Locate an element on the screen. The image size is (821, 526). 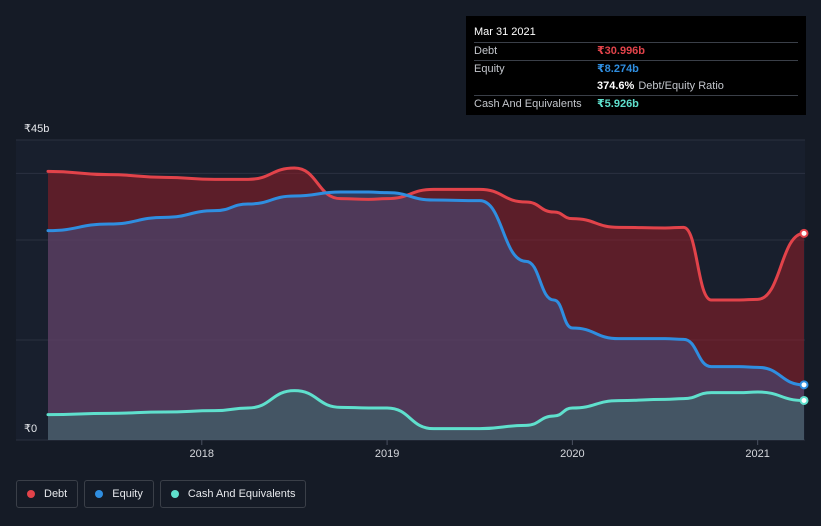
tooltip-debt-label: Debt is located at coordinates (486, 51).